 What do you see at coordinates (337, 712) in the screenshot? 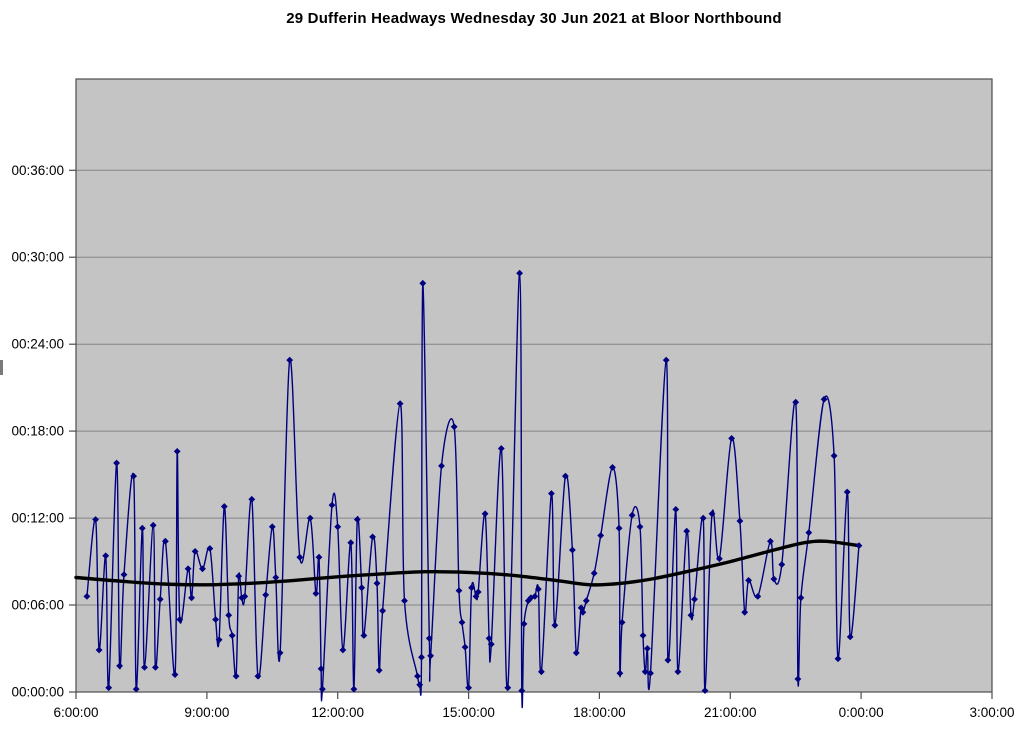
I see `x-axis-tick-label: 12:00:00` at bounding box center [337, 712].